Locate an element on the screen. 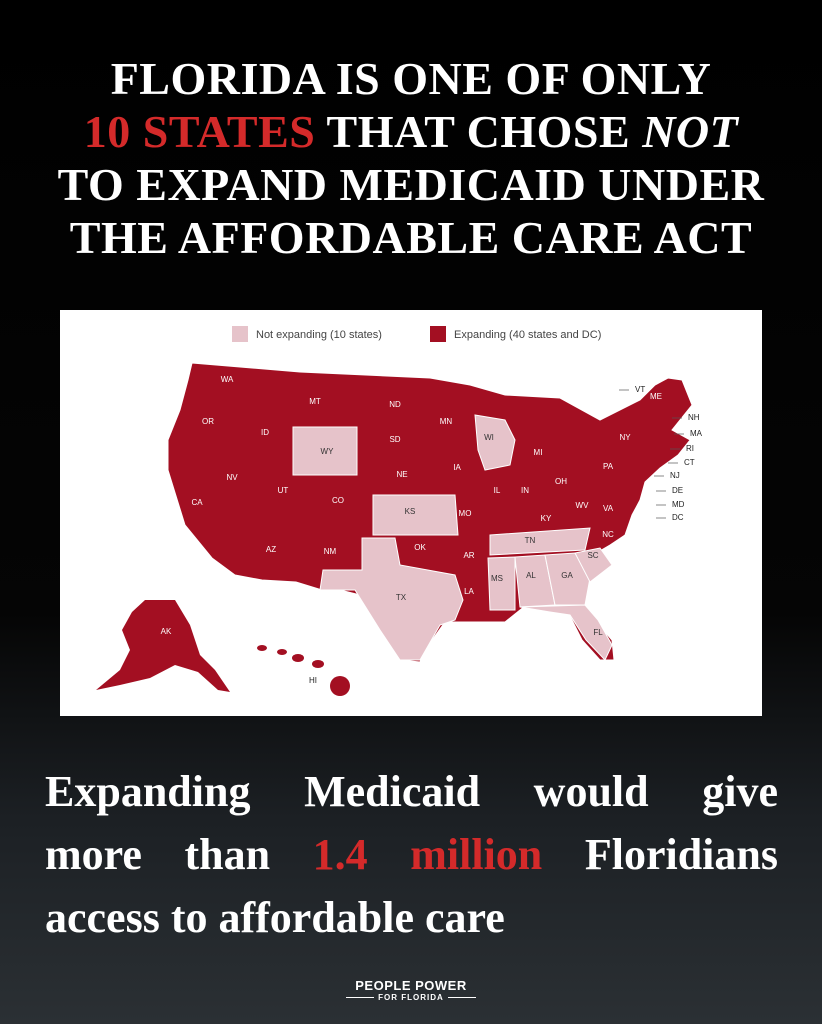  state-label: PA is located at coordinates (608, 466).